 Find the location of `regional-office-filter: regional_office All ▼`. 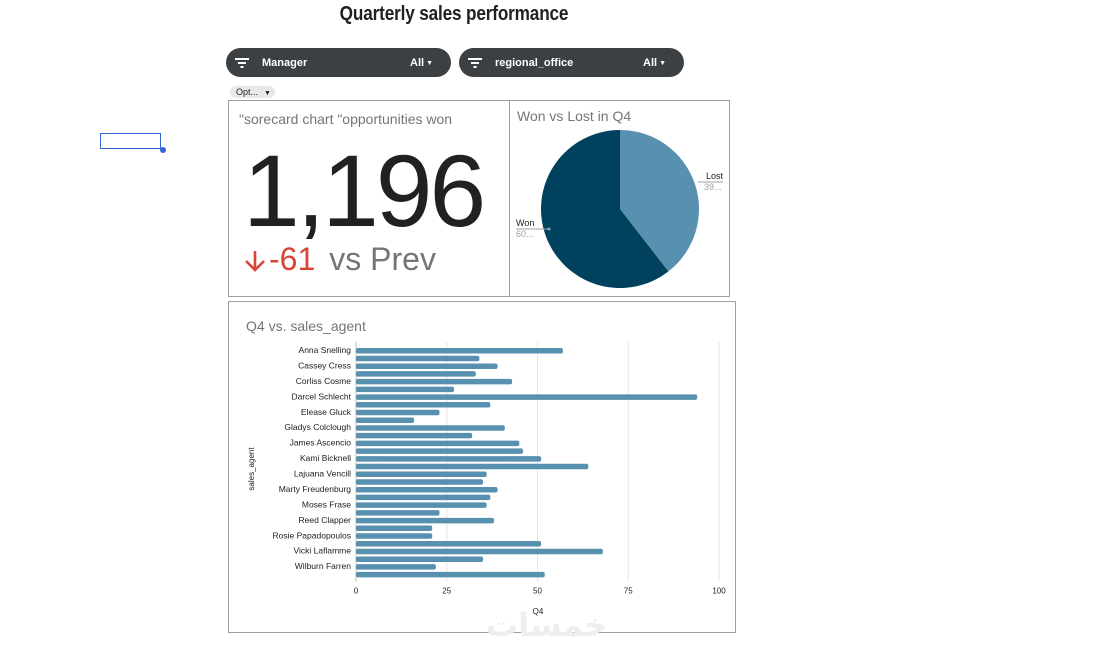

regional-office-filter: regional_office All ▼ is located at coordinates (571, 62).